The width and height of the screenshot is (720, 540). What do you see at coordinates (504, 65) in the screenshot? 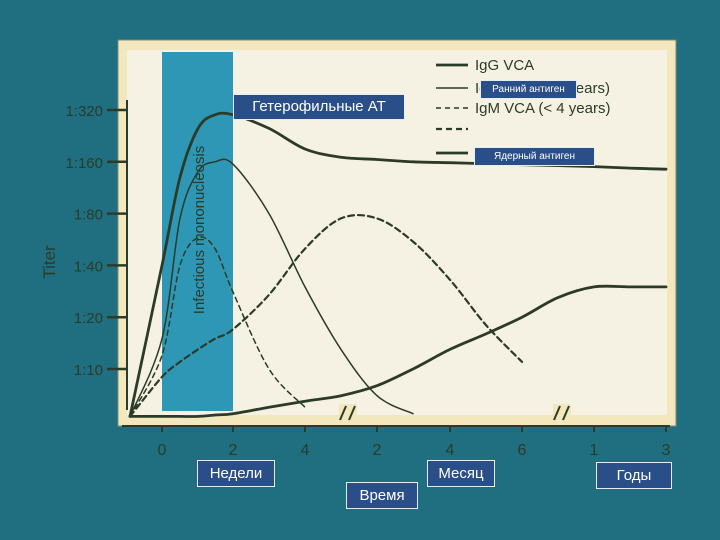
I see `legend-label: IgG VCA` at bounding box center [504, 65].